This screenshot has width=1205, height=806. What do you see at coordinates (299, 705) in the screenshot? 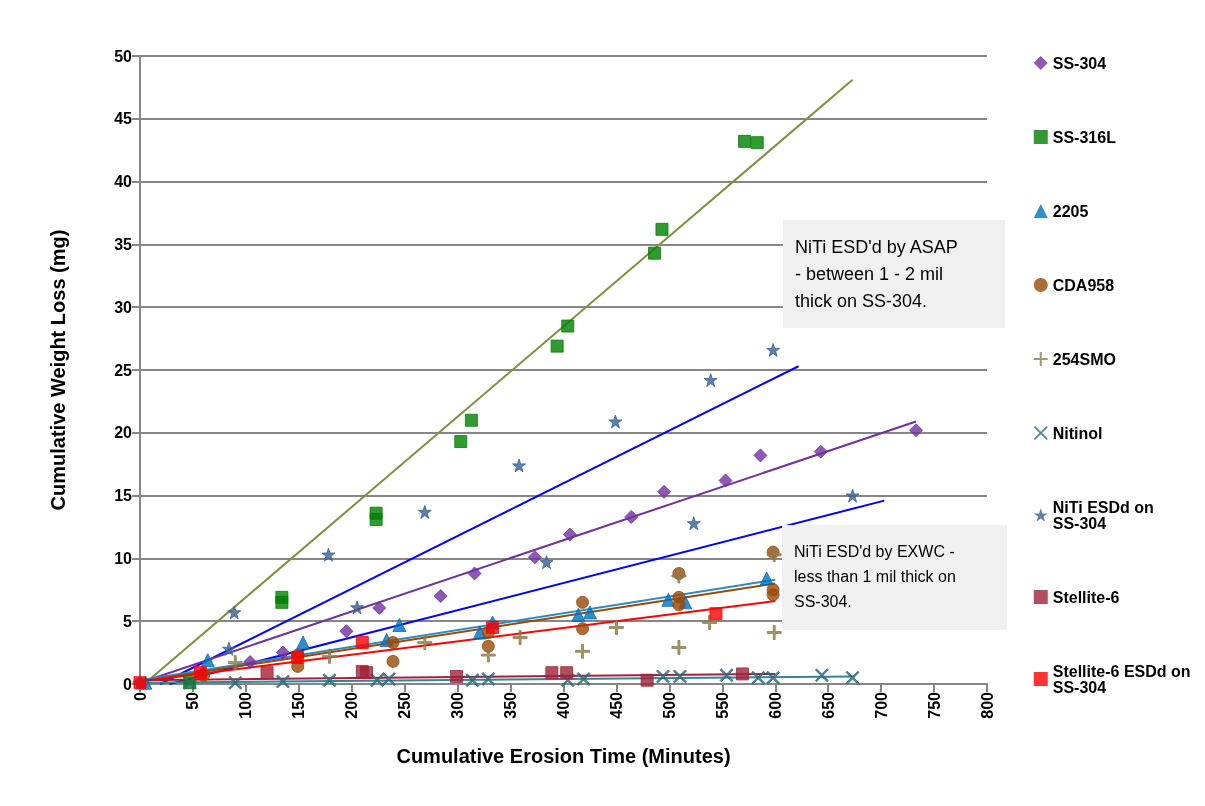
I see `x-tick-label: 150` at bounding box center [299, 705].